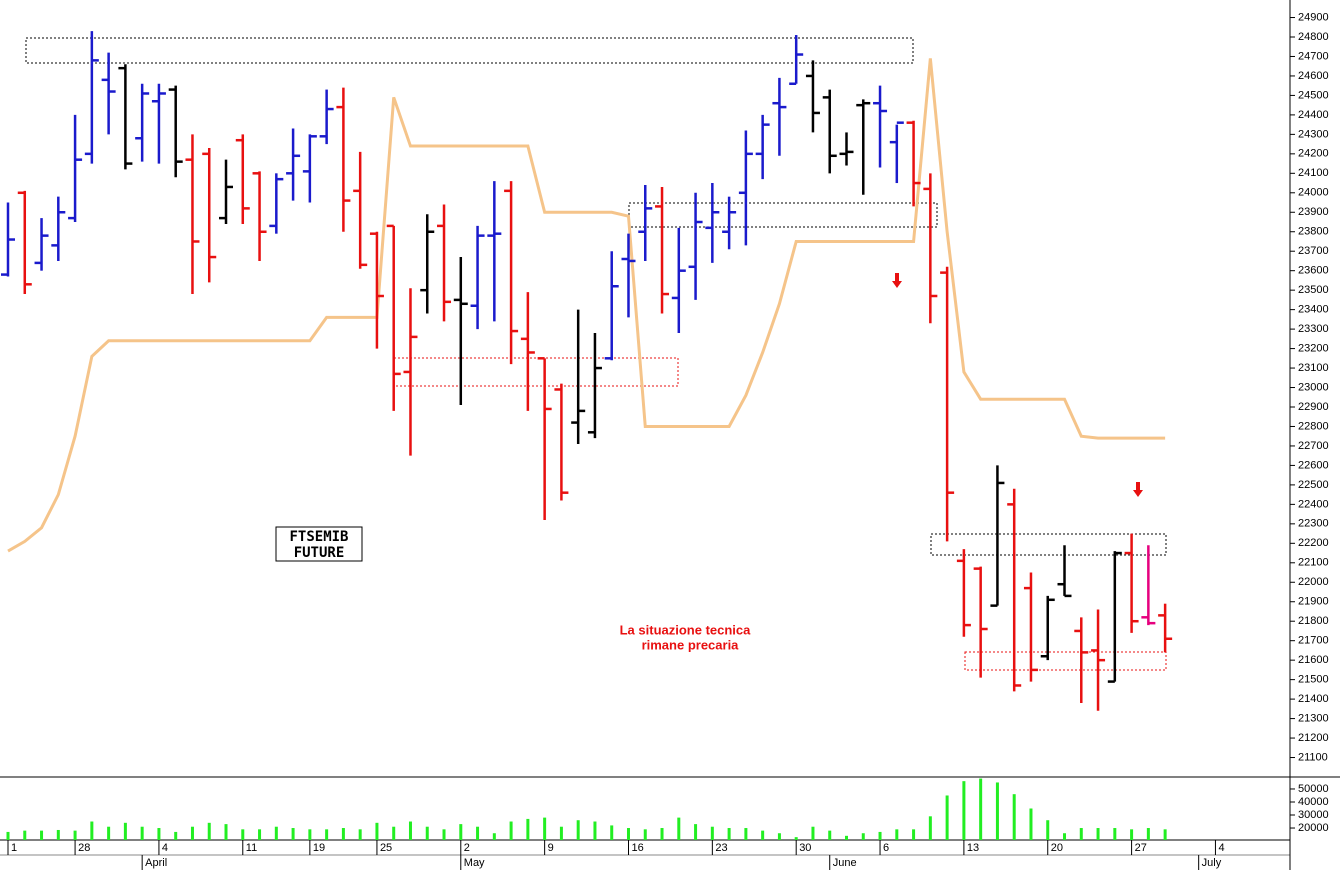  I want to click on y-tick-label: 23700, so click(1313, 251).